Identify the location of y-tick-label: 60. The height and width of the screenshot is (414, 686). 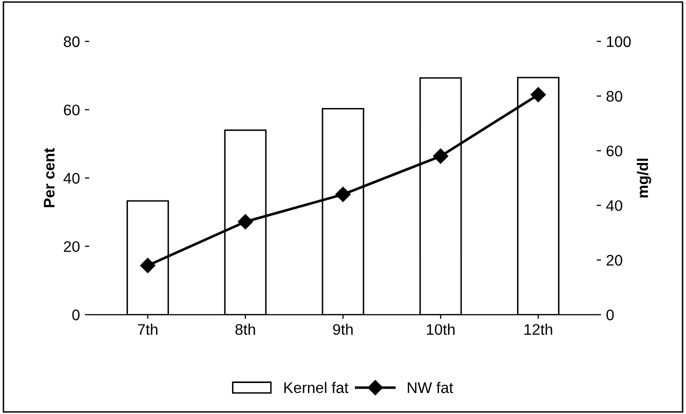
(72, 110).